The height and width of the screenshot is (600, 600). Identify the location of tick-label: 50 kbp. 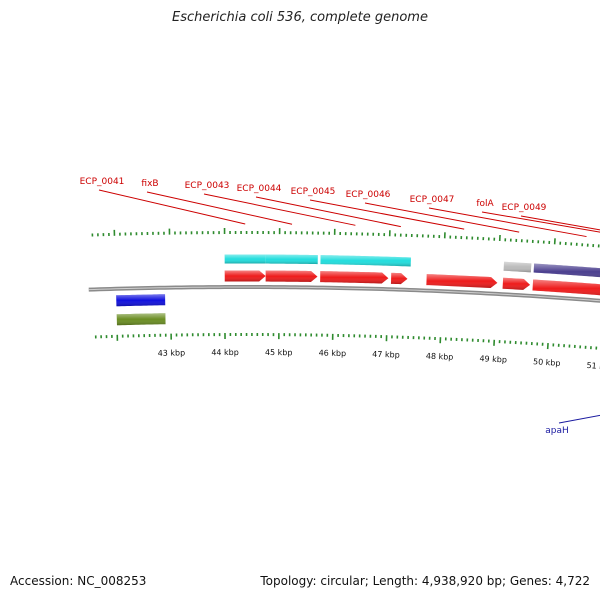
(547, 362).